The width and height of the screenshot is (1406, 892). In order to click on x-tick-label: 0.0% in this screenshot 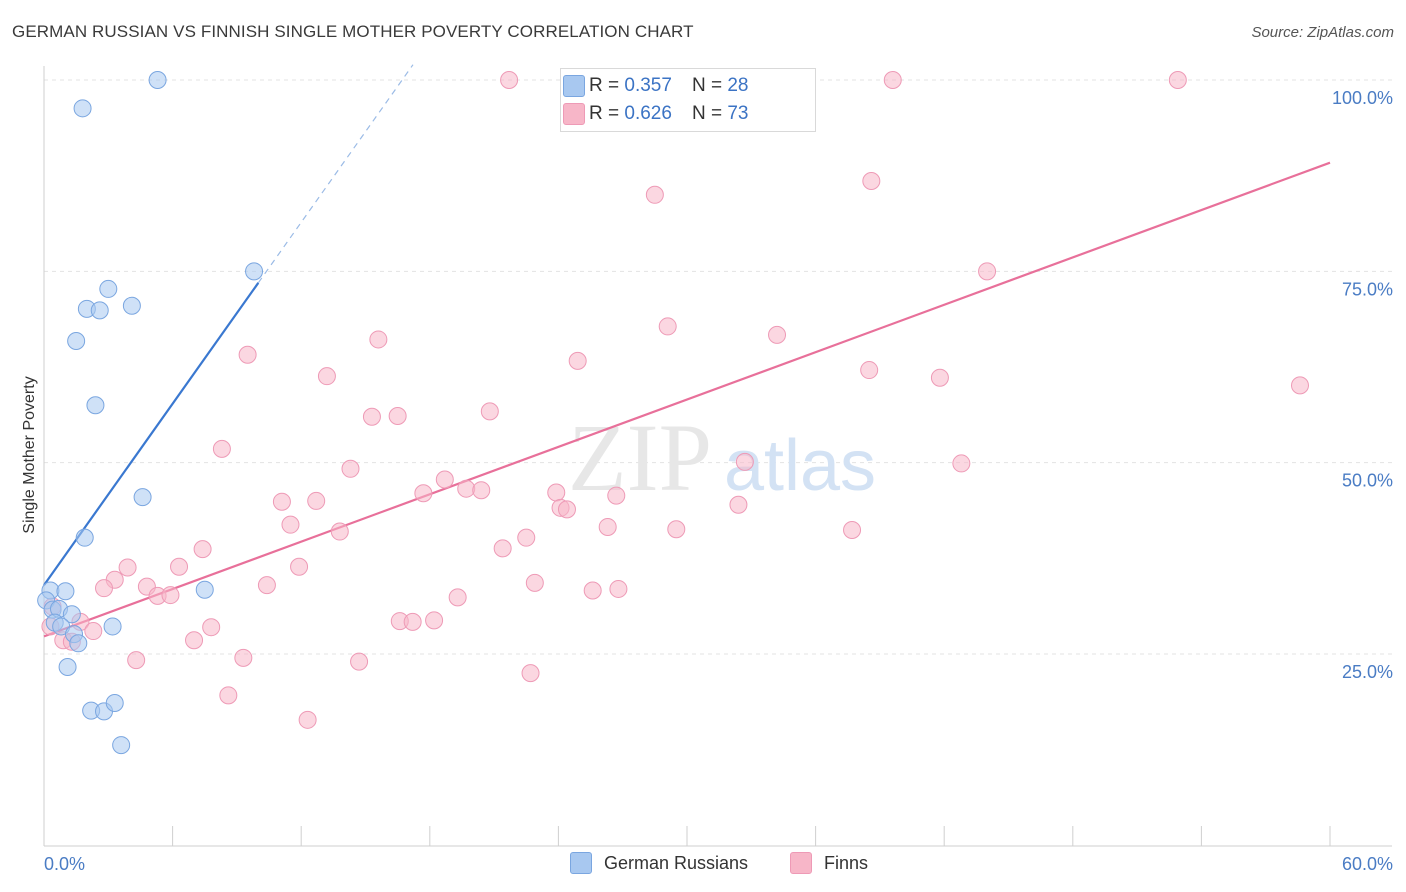, I will do `click(64, 864)`.